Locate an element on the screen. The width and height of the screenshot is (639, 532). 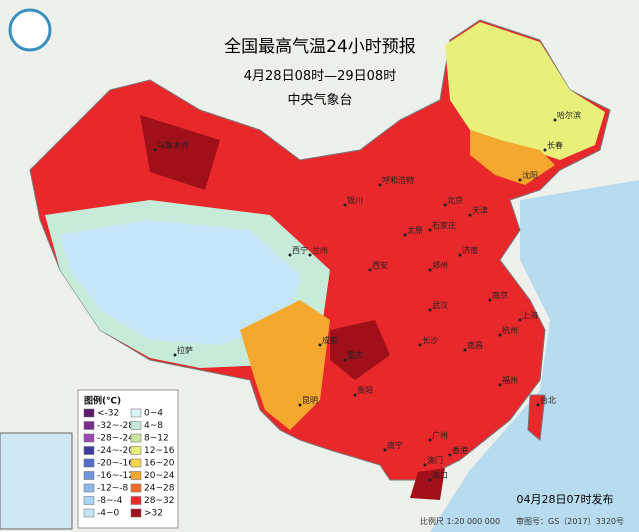
city-label: 拉萨 is located at coordinates (185, 350).